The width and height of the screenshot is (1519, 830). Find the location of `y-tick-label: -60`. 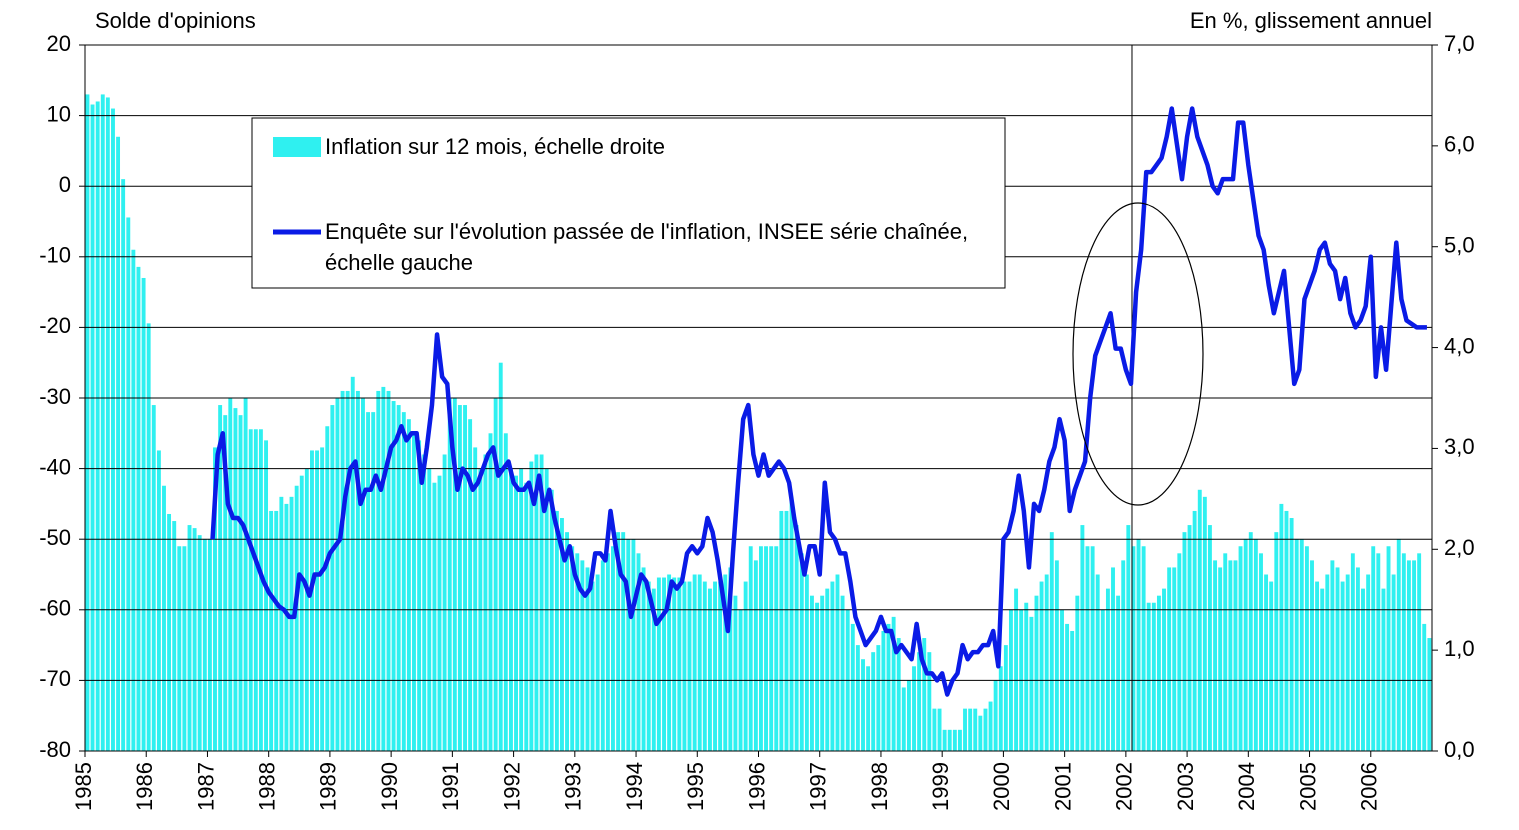

y-tick-label: -60 is located at coordinates (55, 608).